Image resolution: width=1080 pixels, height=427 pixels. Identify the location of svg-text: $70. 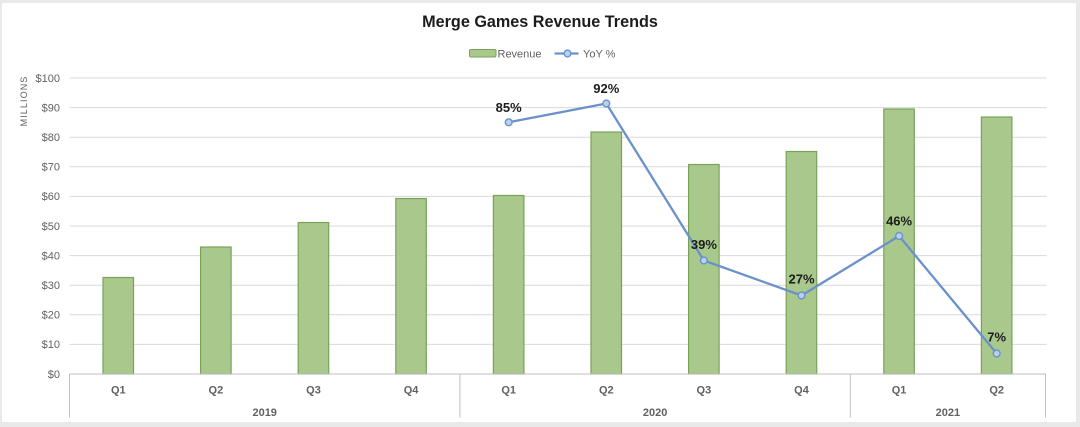
(51, 168).